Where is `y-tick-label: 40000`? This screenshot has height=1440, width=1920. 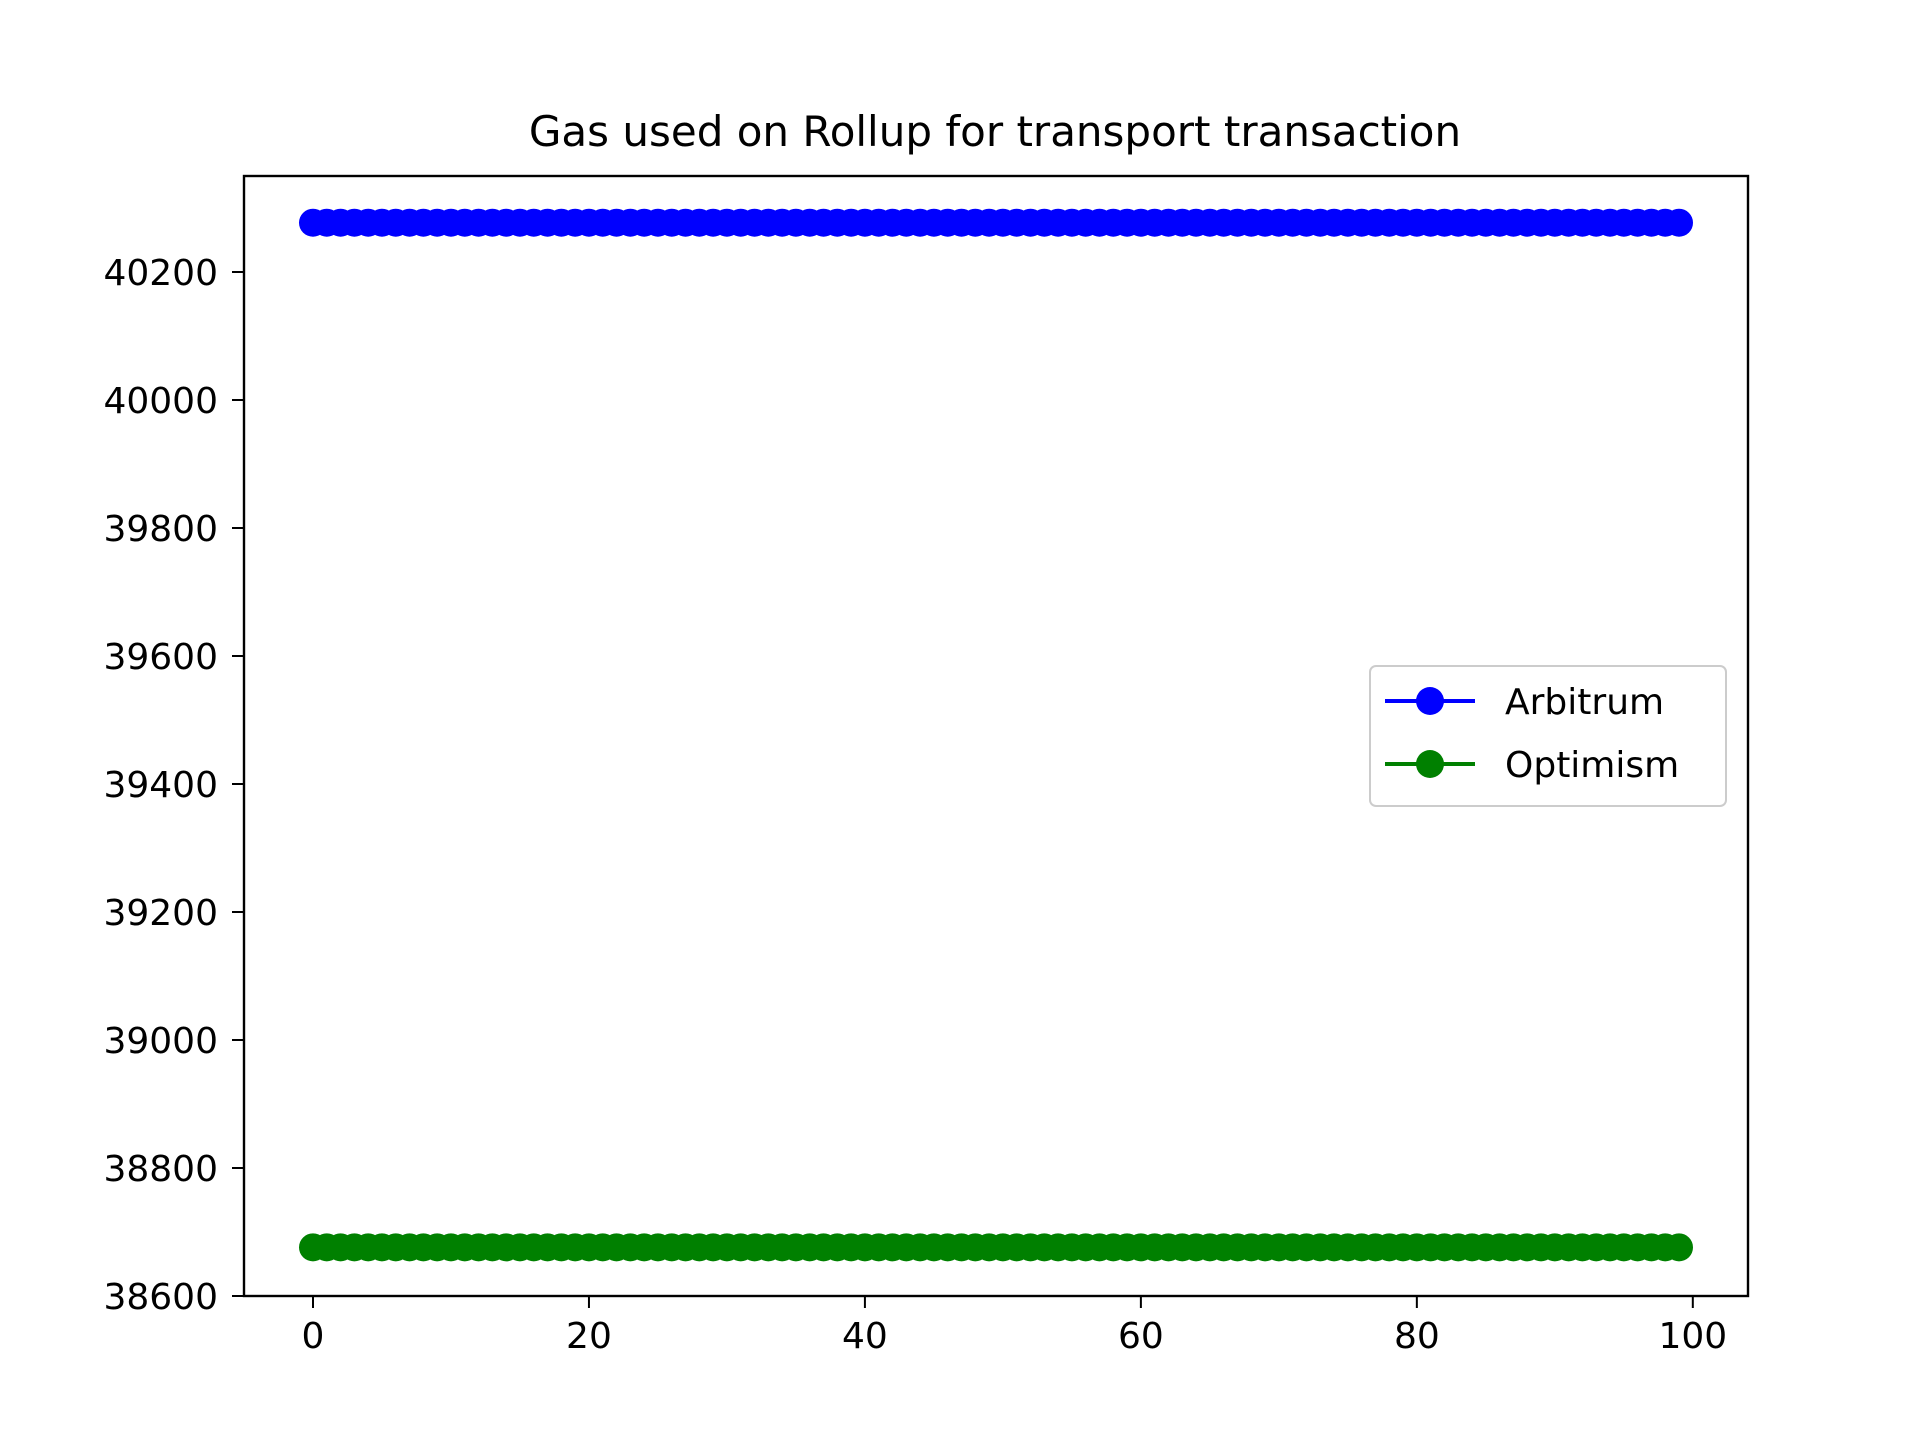
y-tick-label: 40000 is located at coordinates (160, 401).